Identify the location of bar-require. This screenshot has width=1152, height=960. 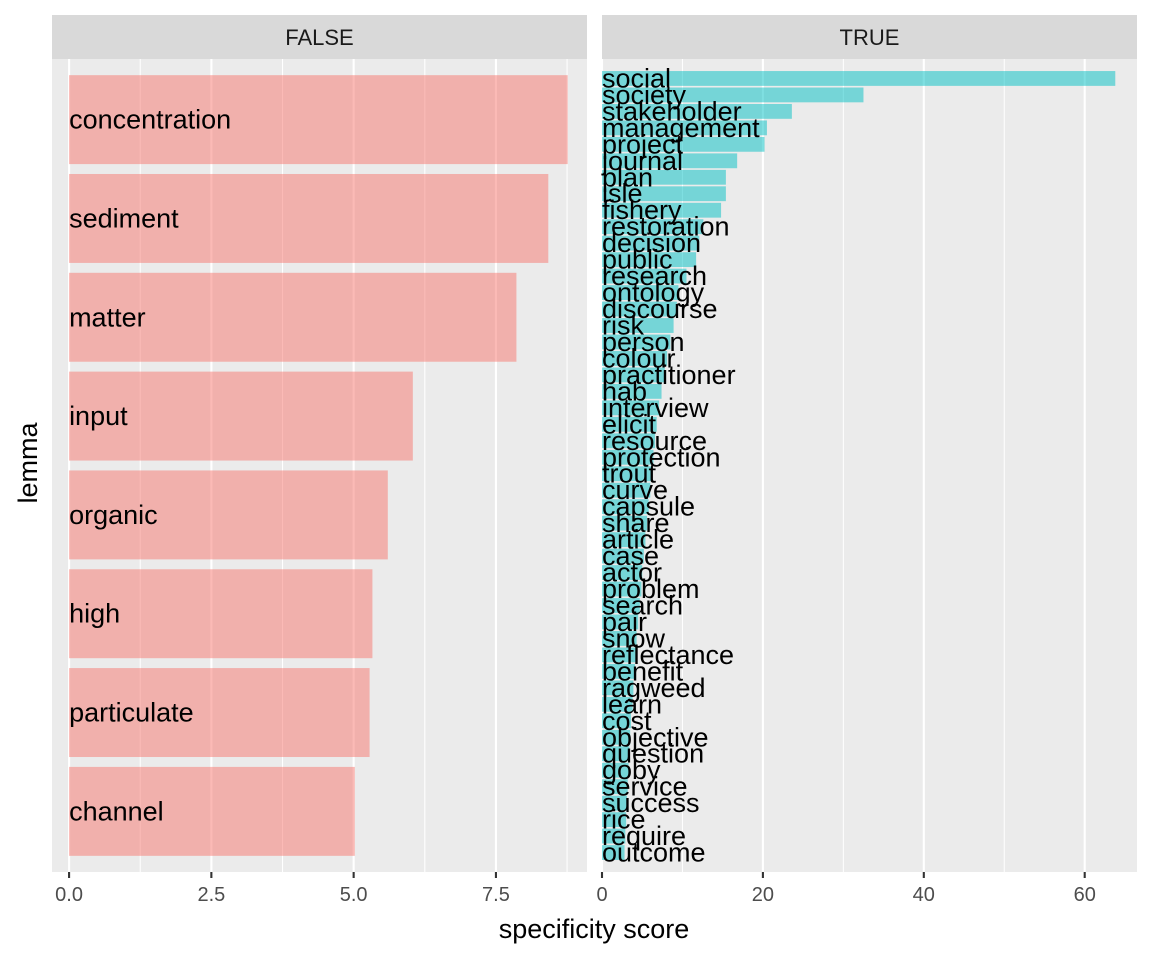
(614, 836).